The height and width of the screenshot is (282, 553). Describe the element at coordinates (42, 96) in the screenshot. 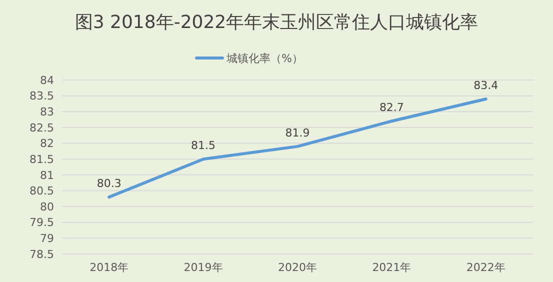

I see `y-tick-label: 83.5` at that location.